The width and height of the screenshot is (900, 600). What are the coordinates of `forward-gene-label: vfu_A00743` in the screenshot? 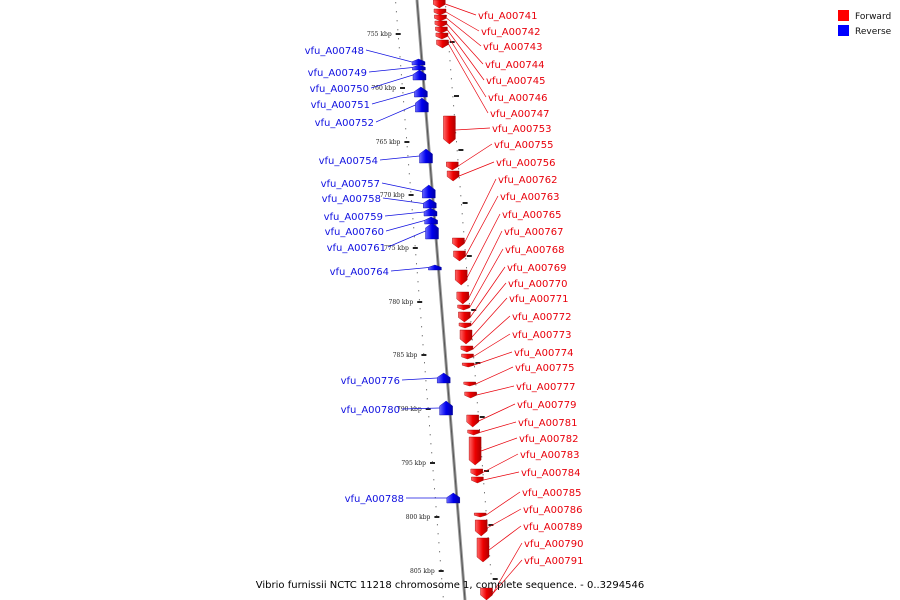 It's located at (512, 47).